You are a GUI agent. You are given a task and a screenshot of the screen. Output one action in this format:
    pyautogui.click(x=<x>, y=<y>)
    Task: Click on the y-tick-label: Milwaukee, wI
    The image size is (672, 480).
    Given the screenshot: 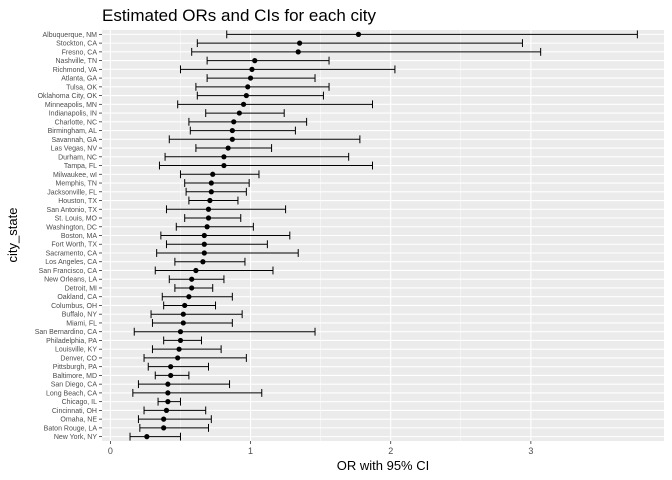 What is the action you would take?
    pyautogui.click(x=75, y=175)
    